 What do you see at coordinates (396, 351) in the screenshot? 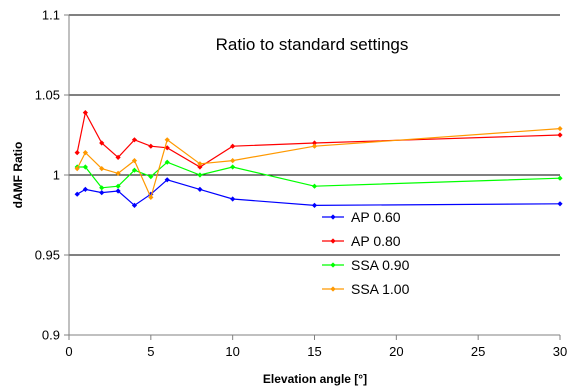
I see `x-tick-label: 20` at bounding box center [396, 351].